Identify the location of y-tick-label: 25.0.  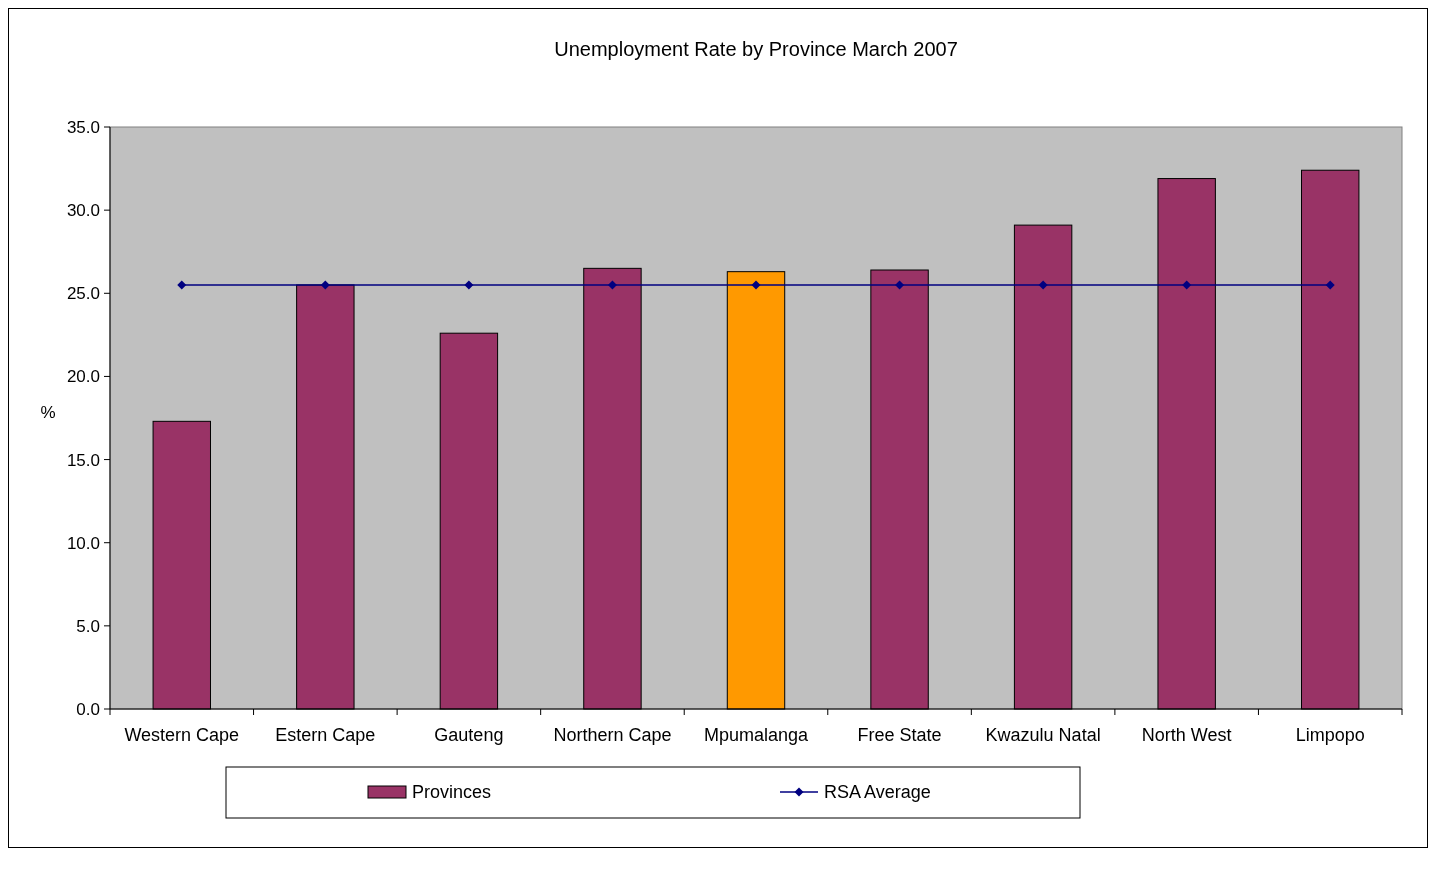
(83, 294).